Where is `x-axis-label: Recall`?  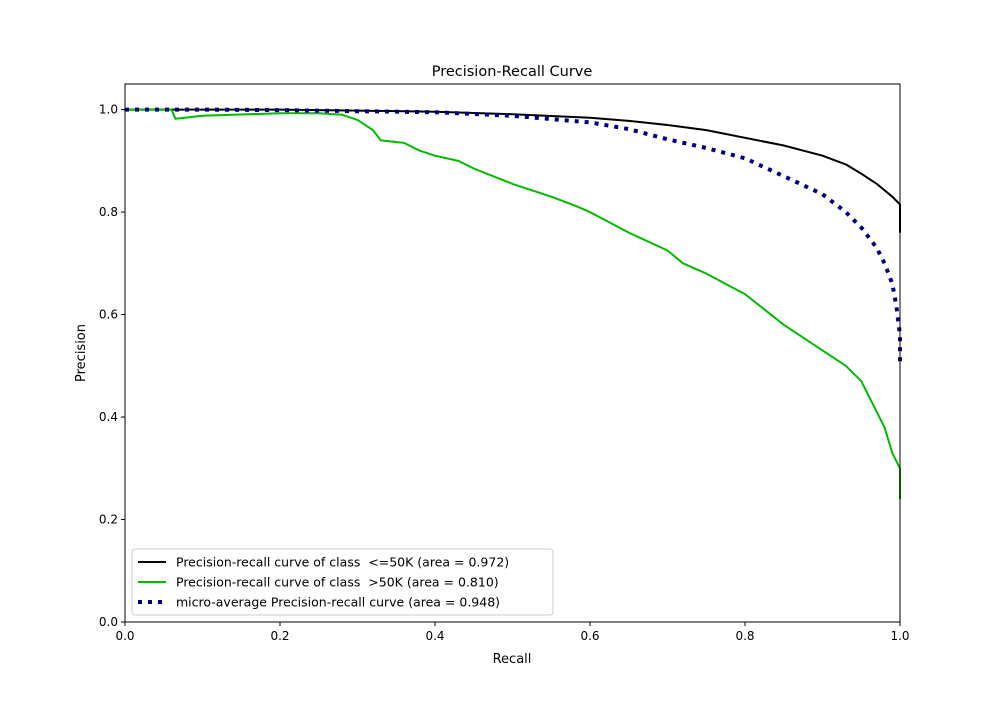
x-axis-label: Recall is located at coordinates (512, 659).